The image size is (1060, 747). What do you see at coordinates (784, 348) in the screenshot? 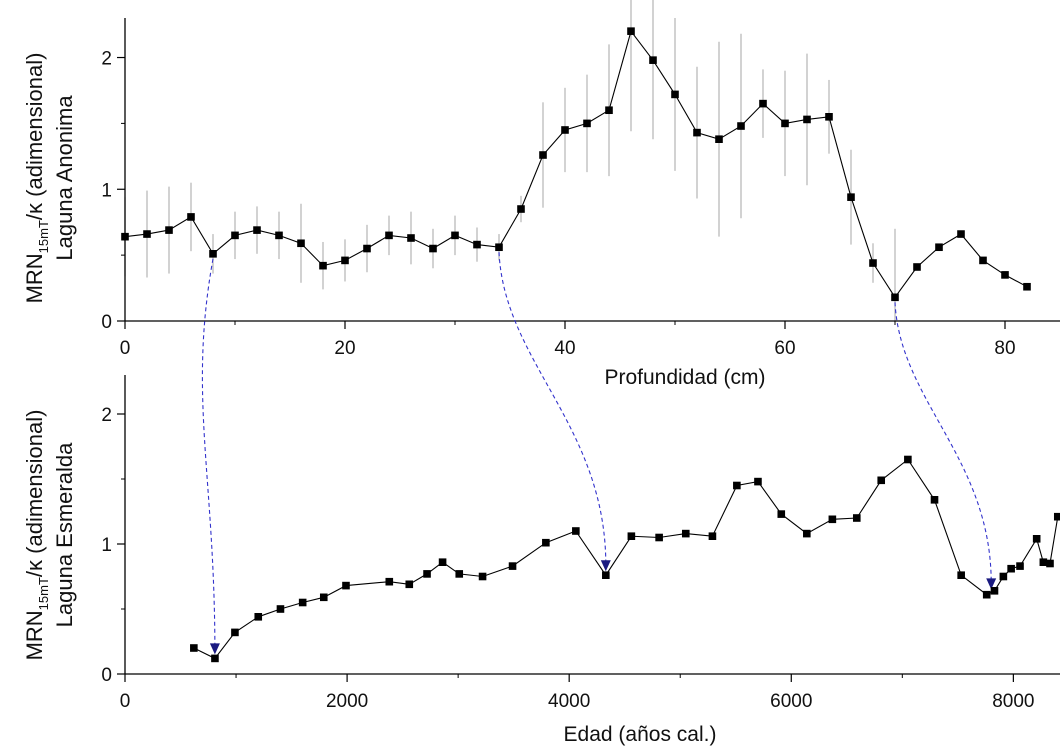
I see `top-xtick-label: 60` at bounding box center [784, 348].